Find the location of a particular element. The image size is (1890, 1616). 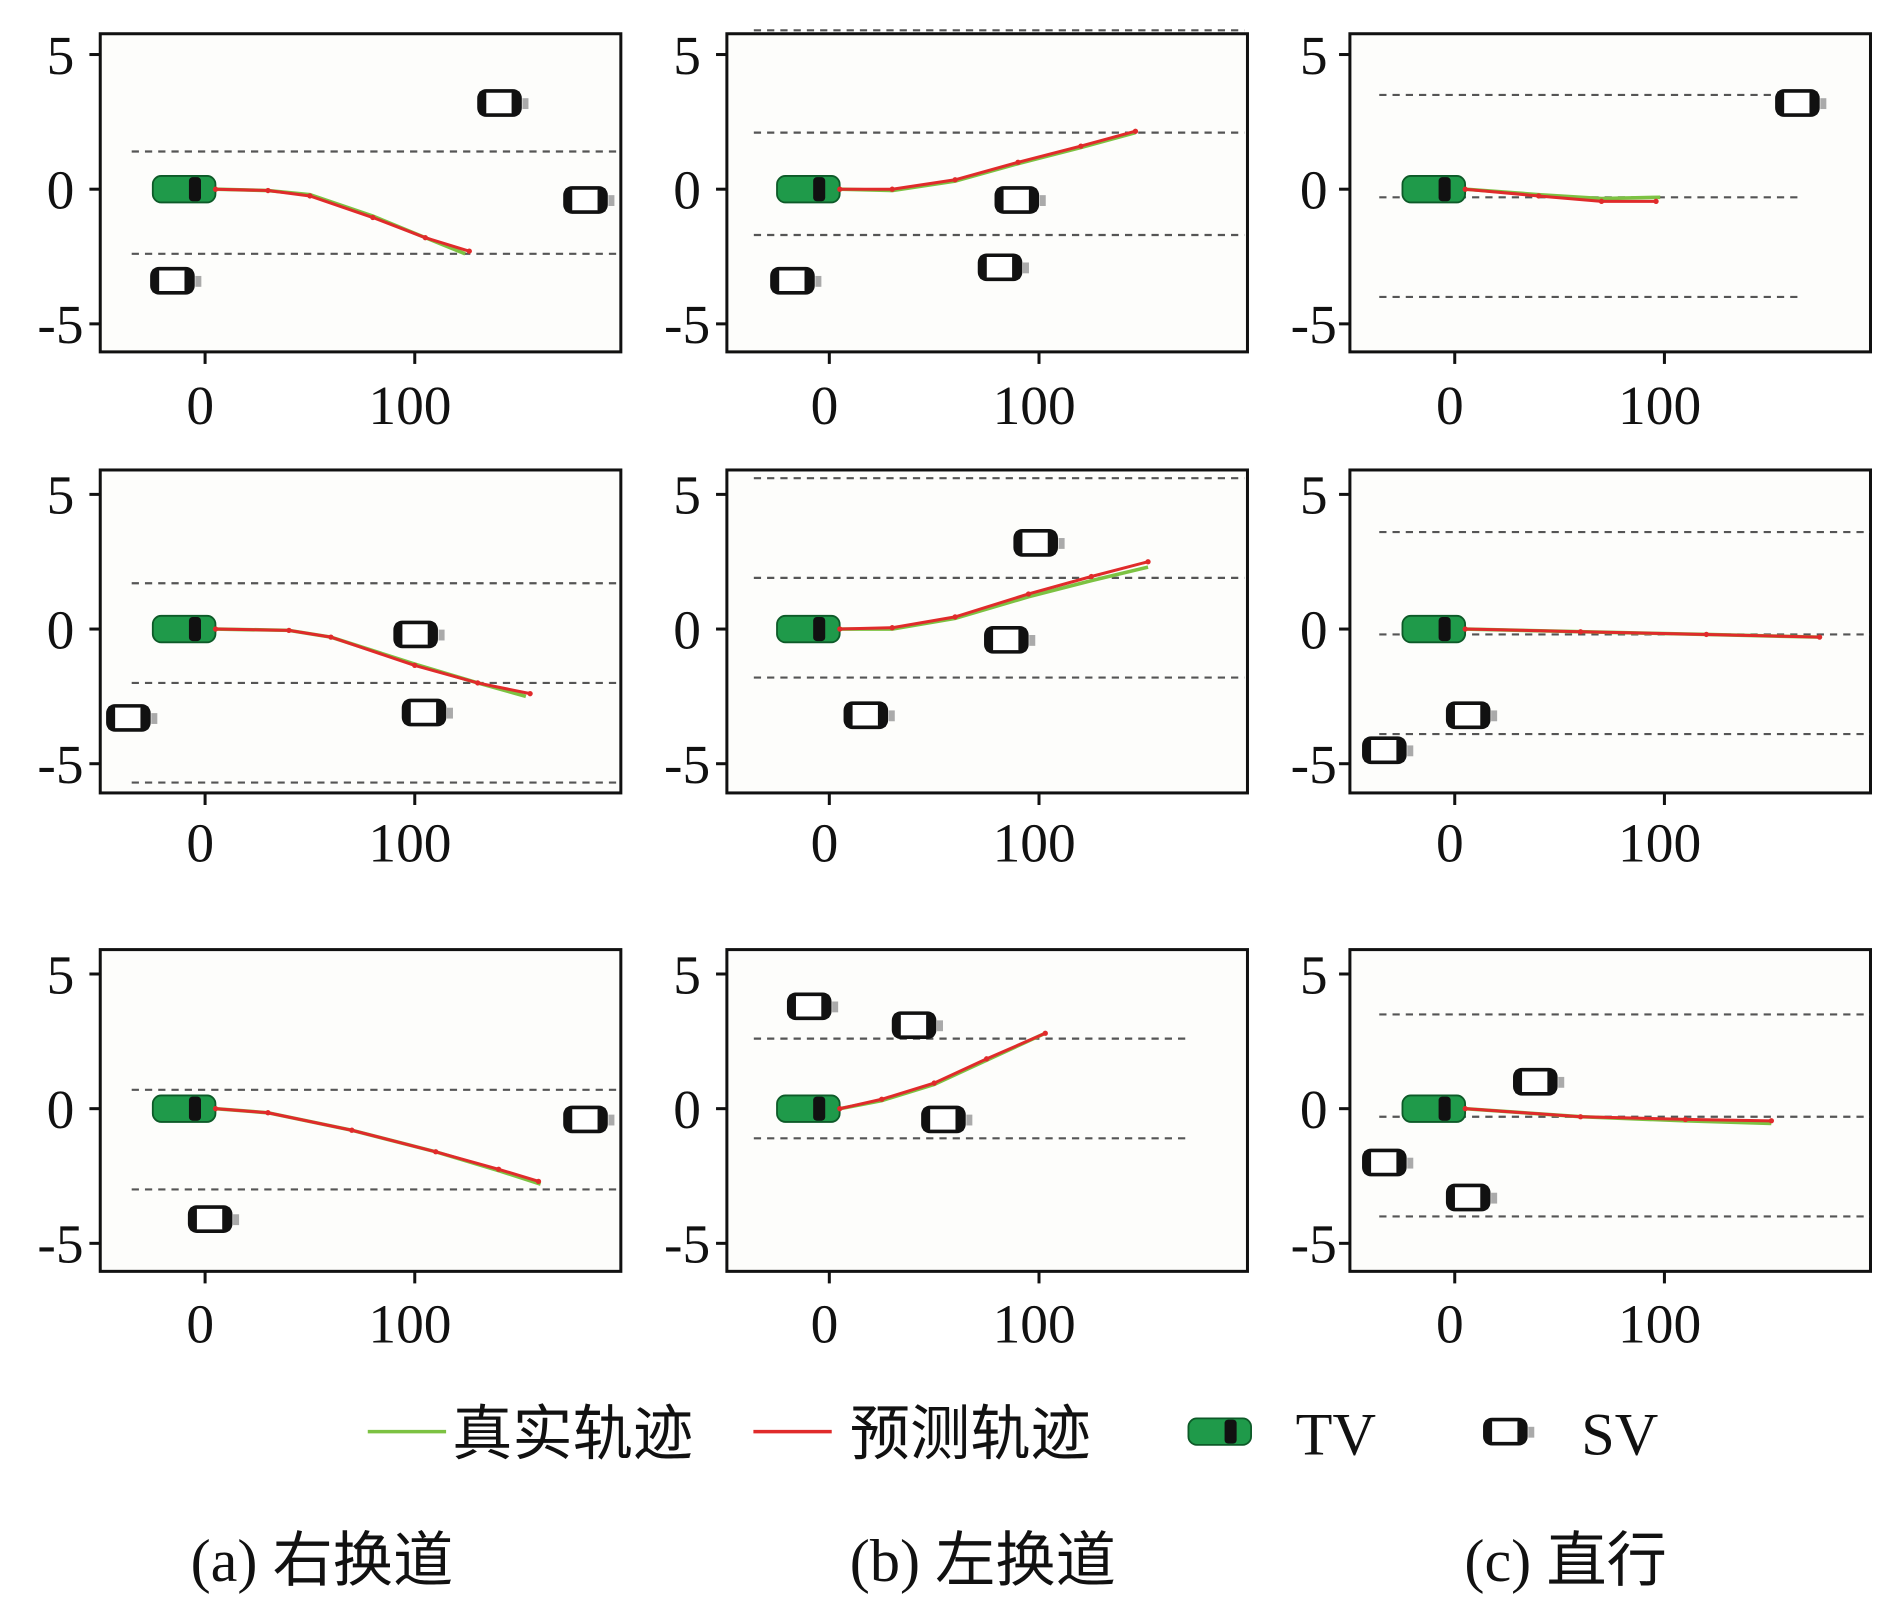

captions: (a) 右换道 (b) 左换道 (c) 直行 is located at coordinates (929, 1561).